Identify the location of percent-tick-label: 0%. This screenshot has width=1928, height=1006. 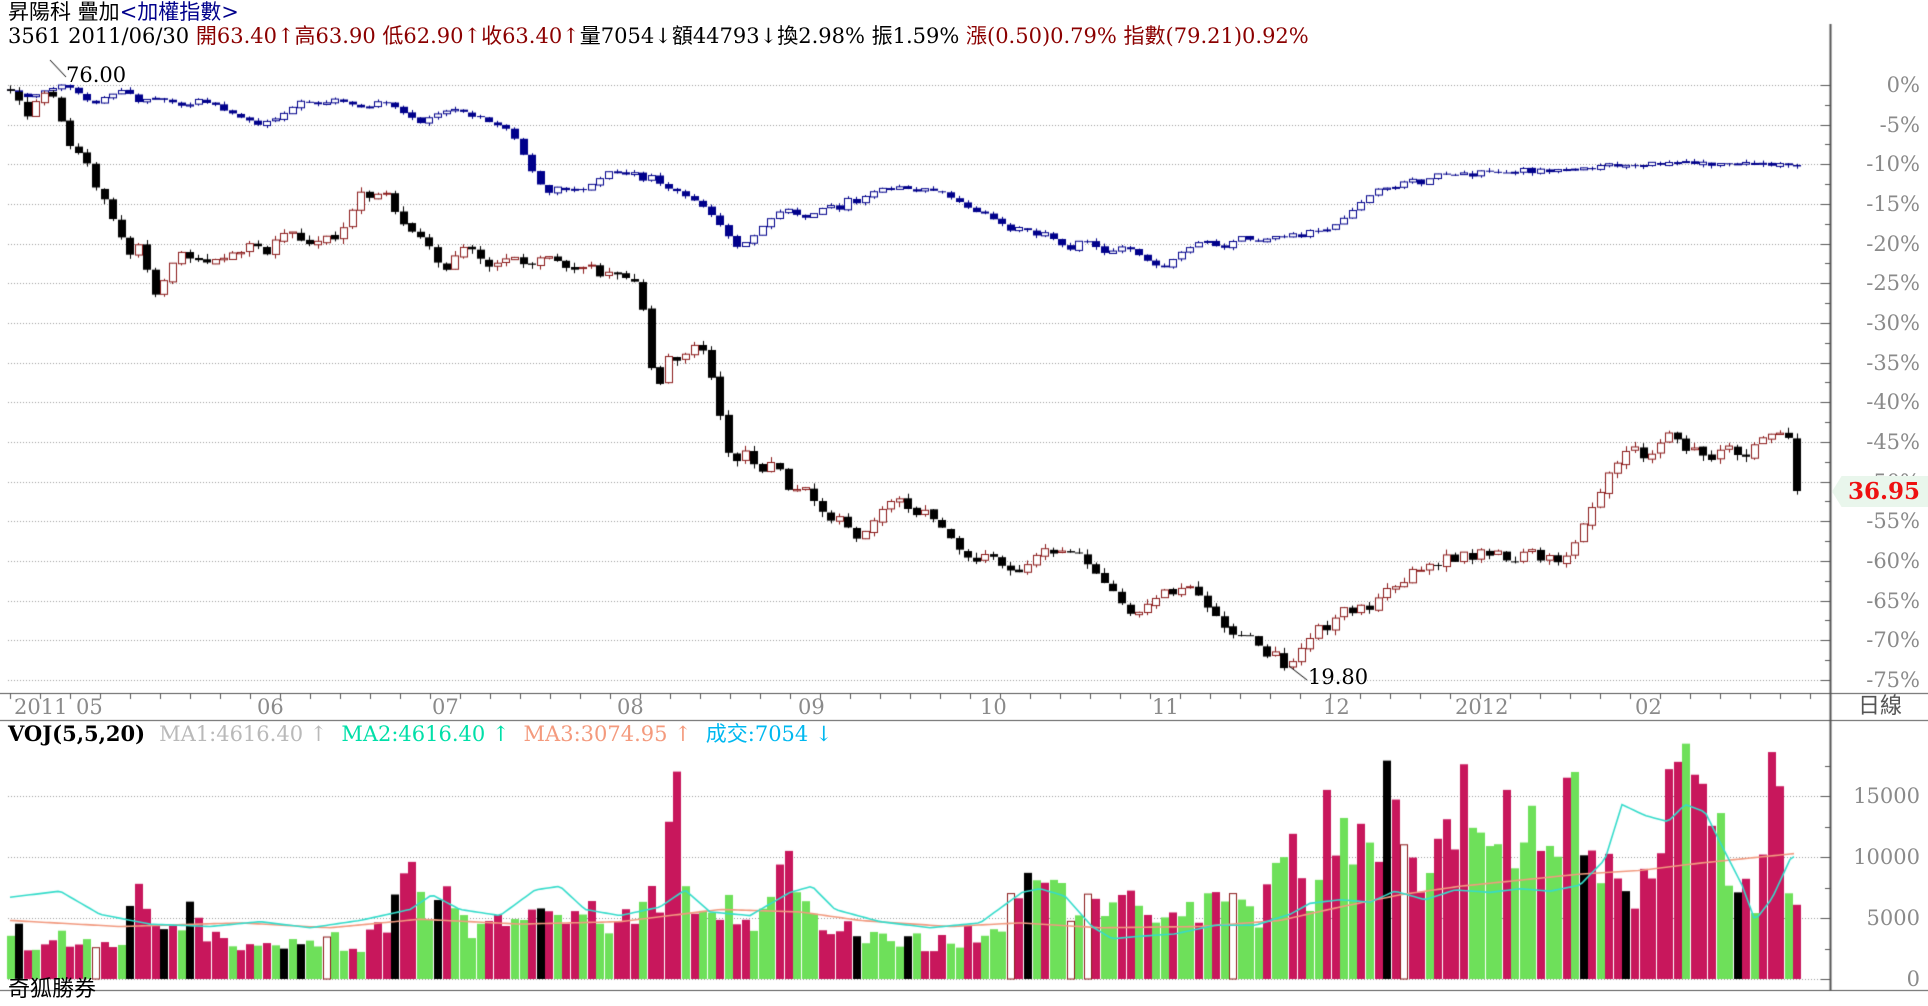
(1903, 85).